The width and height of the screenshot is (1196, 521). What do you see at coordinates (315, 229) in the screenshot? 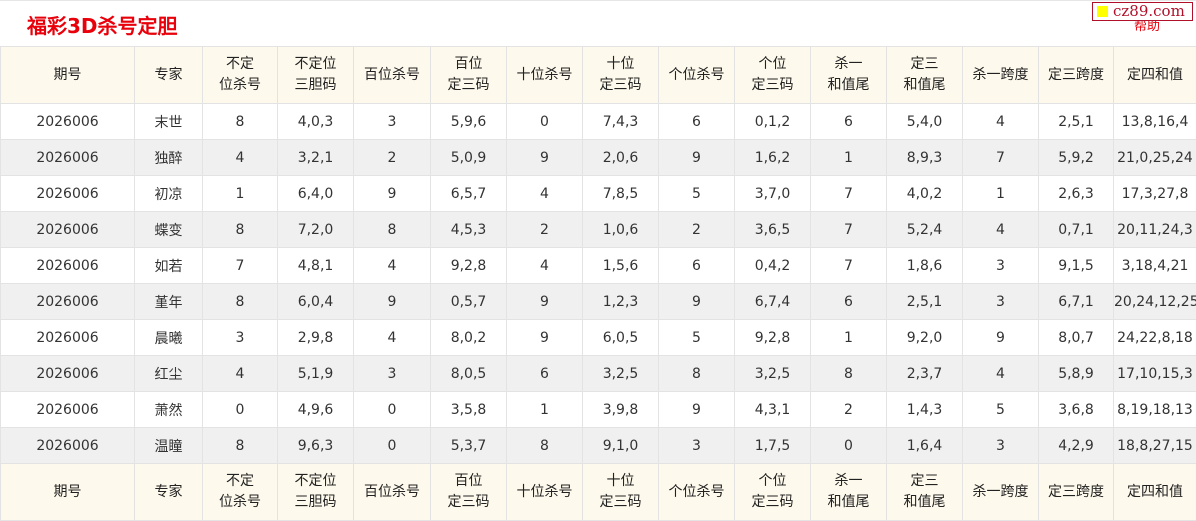
I see `table-cell: 7,2,0` at bounding box center [315, 229].